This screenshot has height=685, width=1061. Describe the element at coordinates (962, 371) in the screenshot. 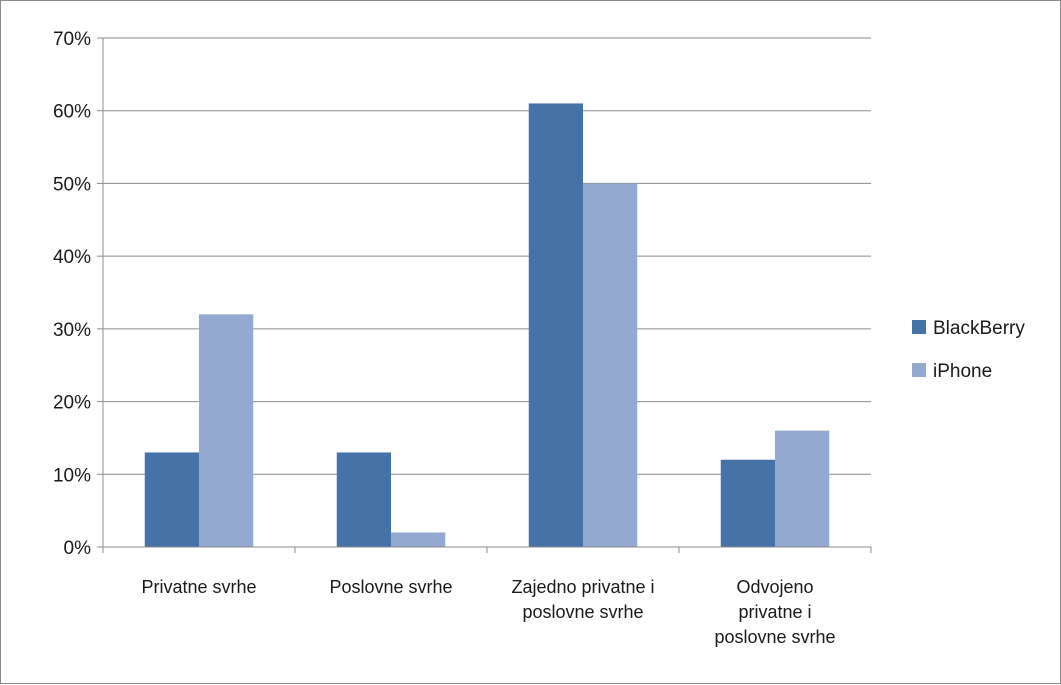

I see `legend-label-iphone: iPhone` at that location.